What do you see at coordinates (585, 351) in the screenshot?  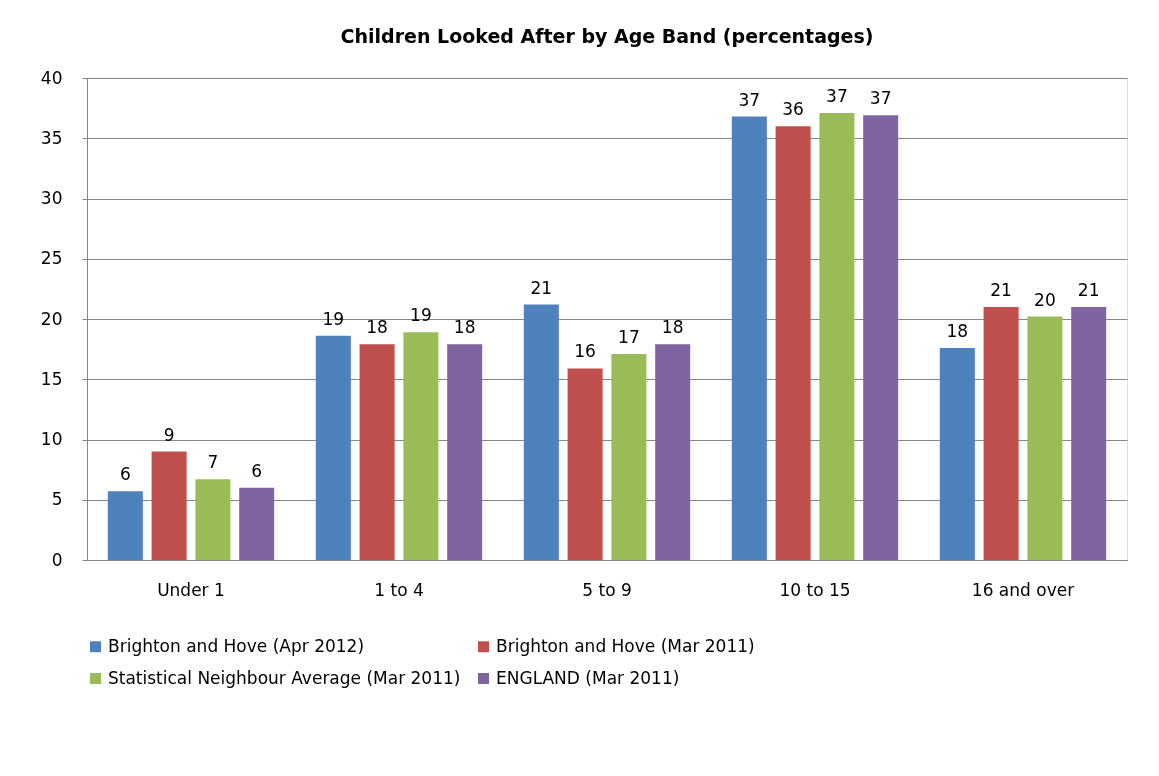 I see `data-label: 16` at bounding box center [585, 351].